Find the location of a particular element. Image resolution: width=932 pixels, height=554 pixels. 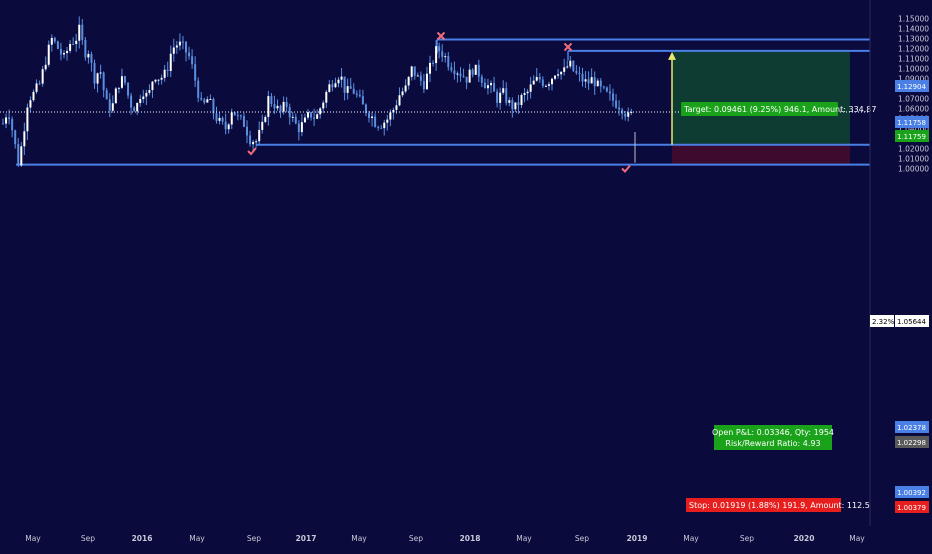

target-label-box is located at coordinates (759, 109).